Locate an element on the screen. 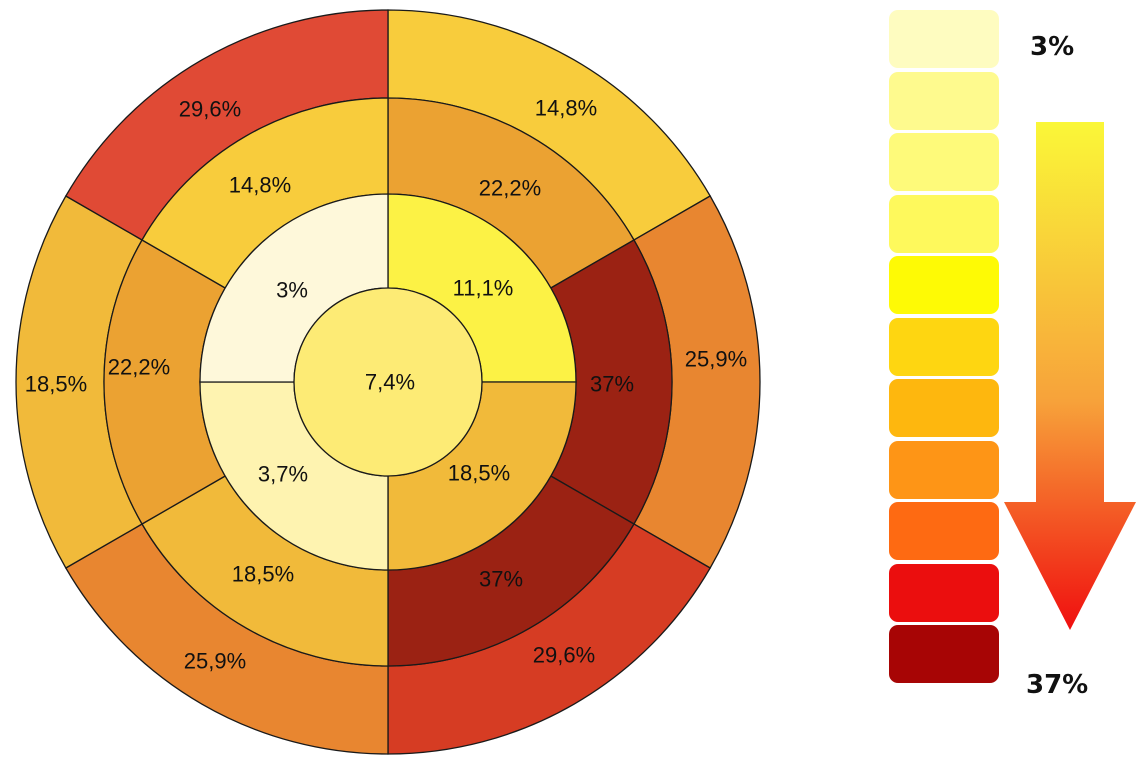 This screenshot has width=1139, height=758. middle-ring-label-3: 37% is located at coordinates (501, 579).